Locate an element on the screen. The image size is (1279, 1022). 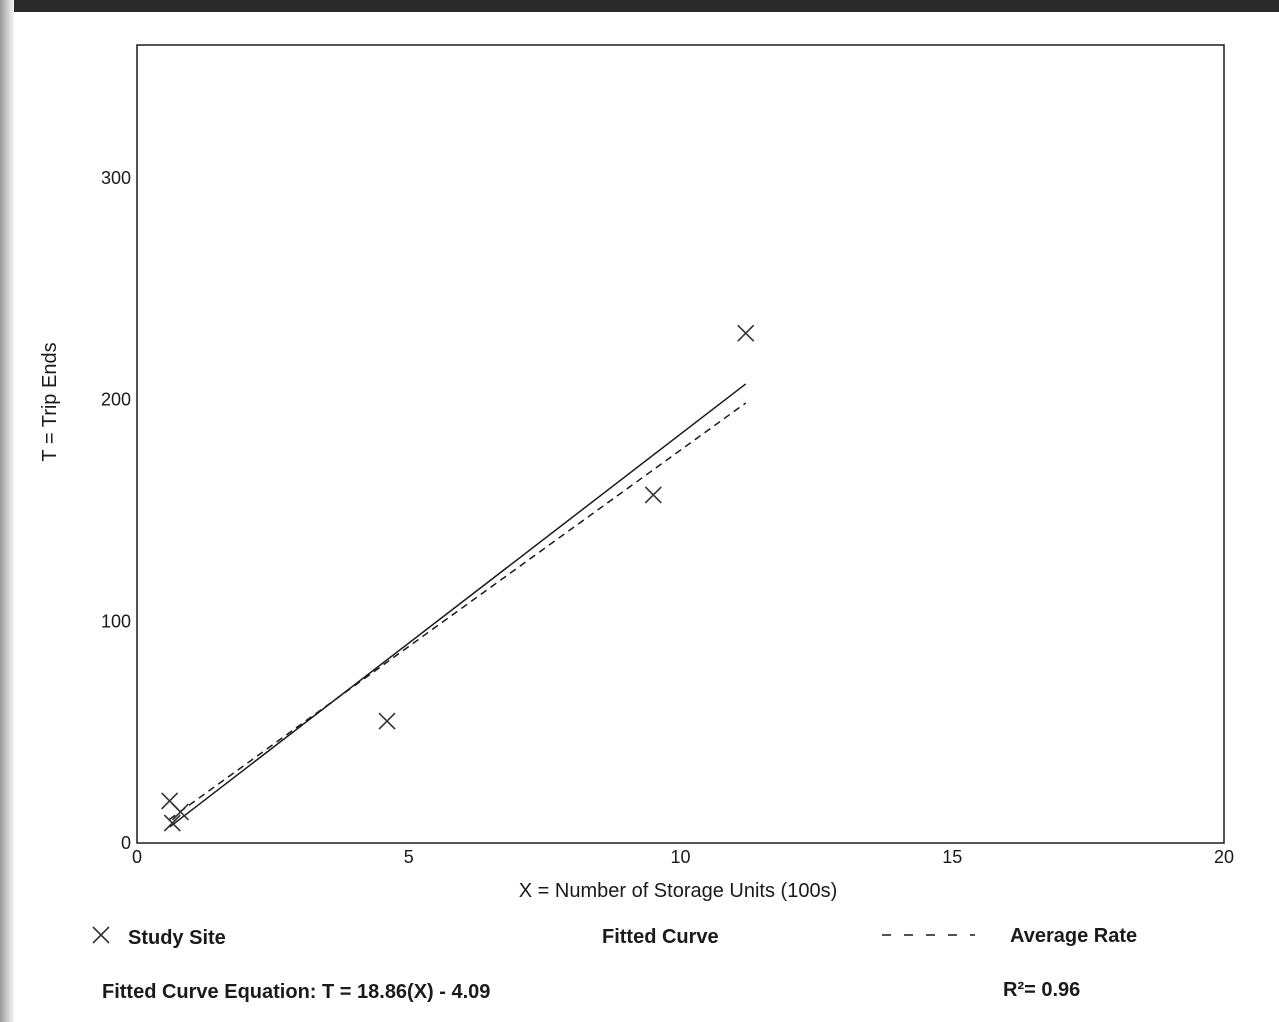
x-tick-label: 0 is located at coordinates (137, 857).